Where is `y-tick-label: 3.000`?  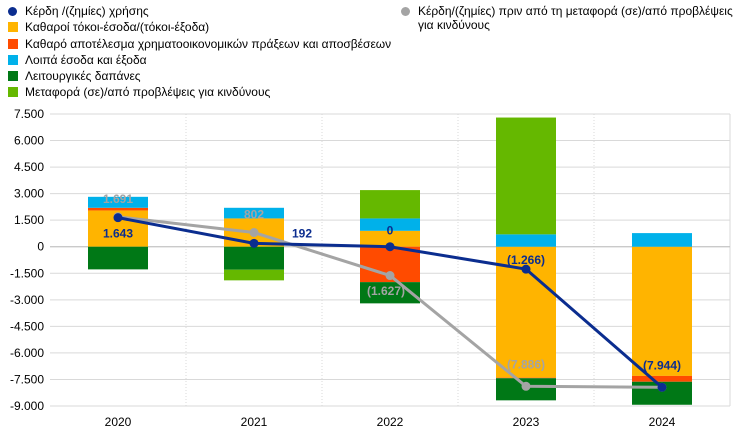
y-tick-label: 3.000 is located at coordinates (29, 194).